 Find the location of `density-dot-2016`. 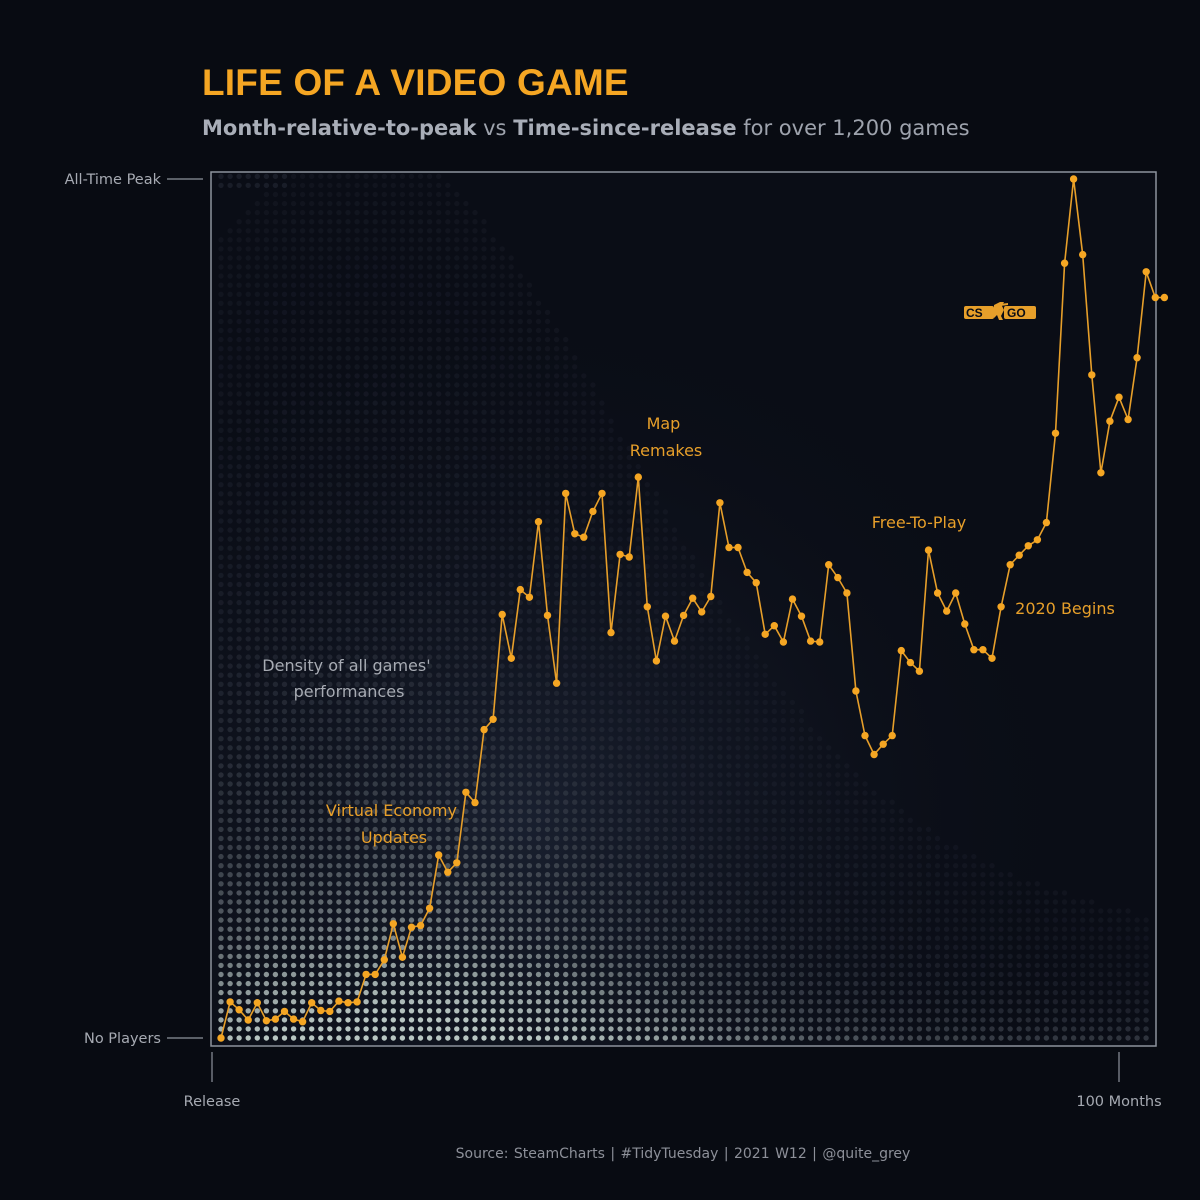

density-dot-2016 is located at coordinates (411, 902).